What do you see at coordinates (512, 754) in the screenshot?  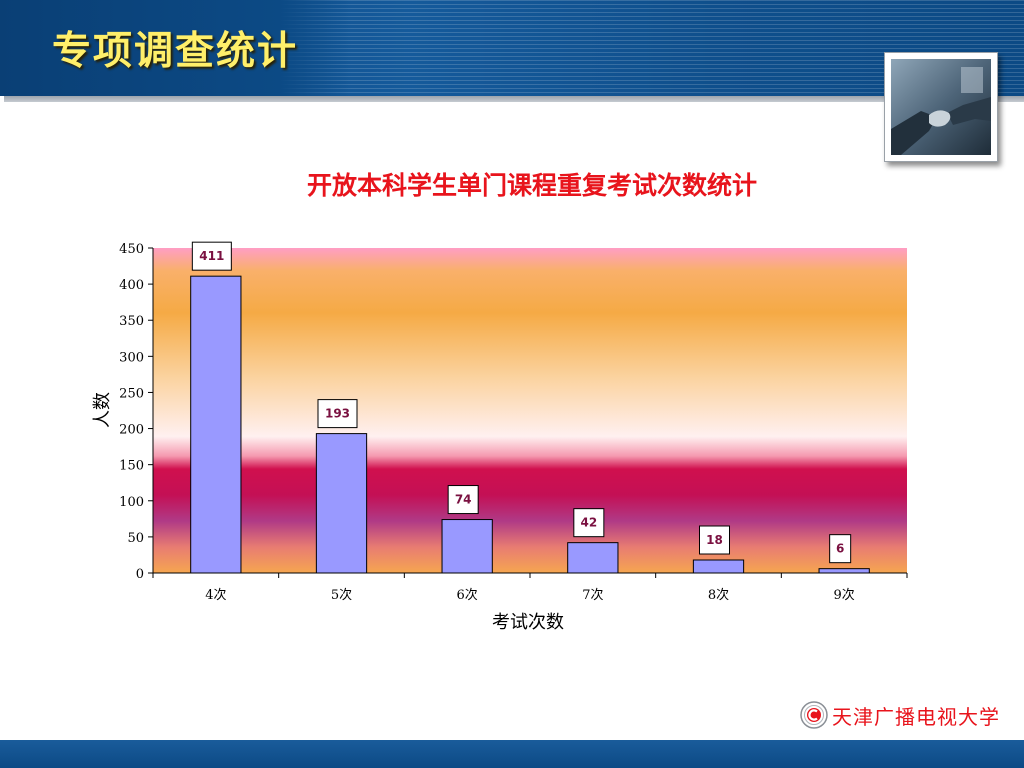 I see `footer-band` at bounding box center [512, 754].